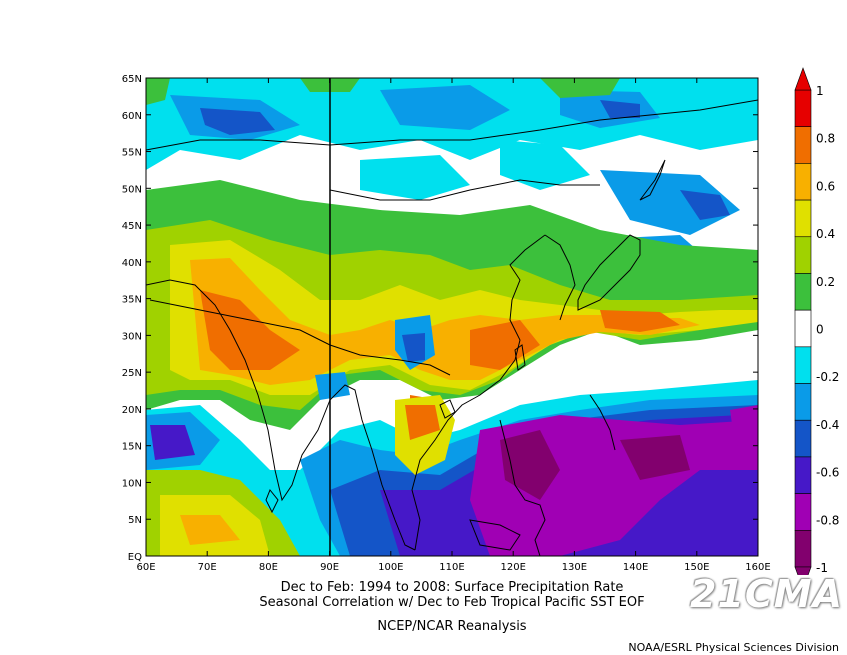 This screenshot has width=847, height=655. What do you see at coordinates (132, 189) in the screenshot?
I see `lat-tick-label: 50N` at bounding box center [132, 189].